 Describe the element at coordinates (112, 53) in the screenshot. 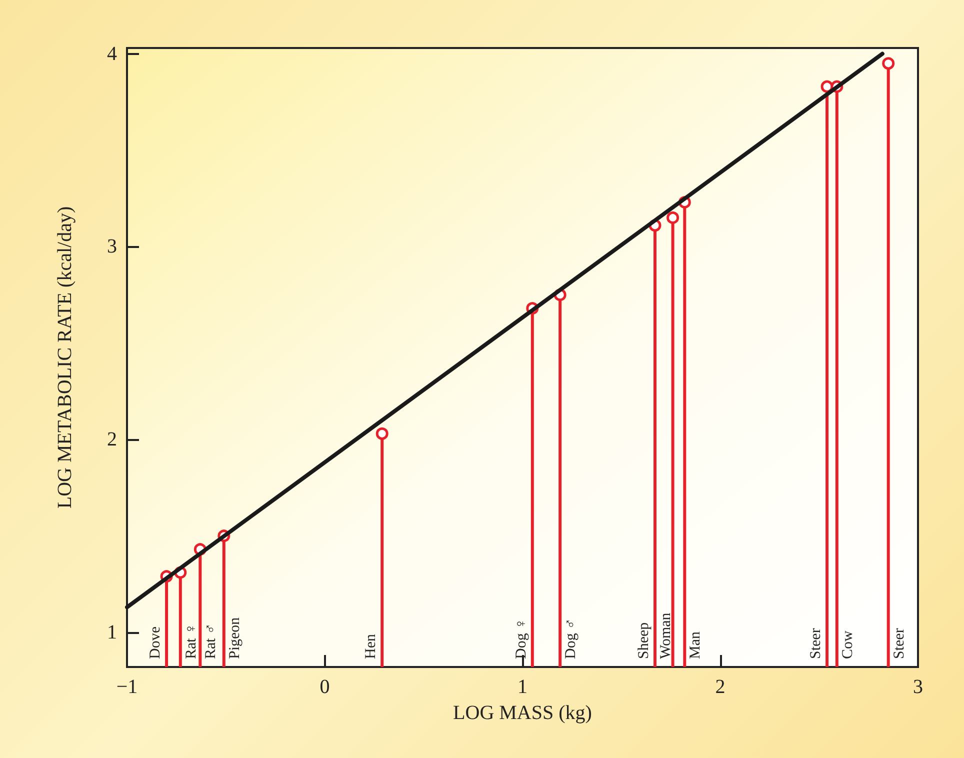

I see `y-tick-label: 4` at that location.